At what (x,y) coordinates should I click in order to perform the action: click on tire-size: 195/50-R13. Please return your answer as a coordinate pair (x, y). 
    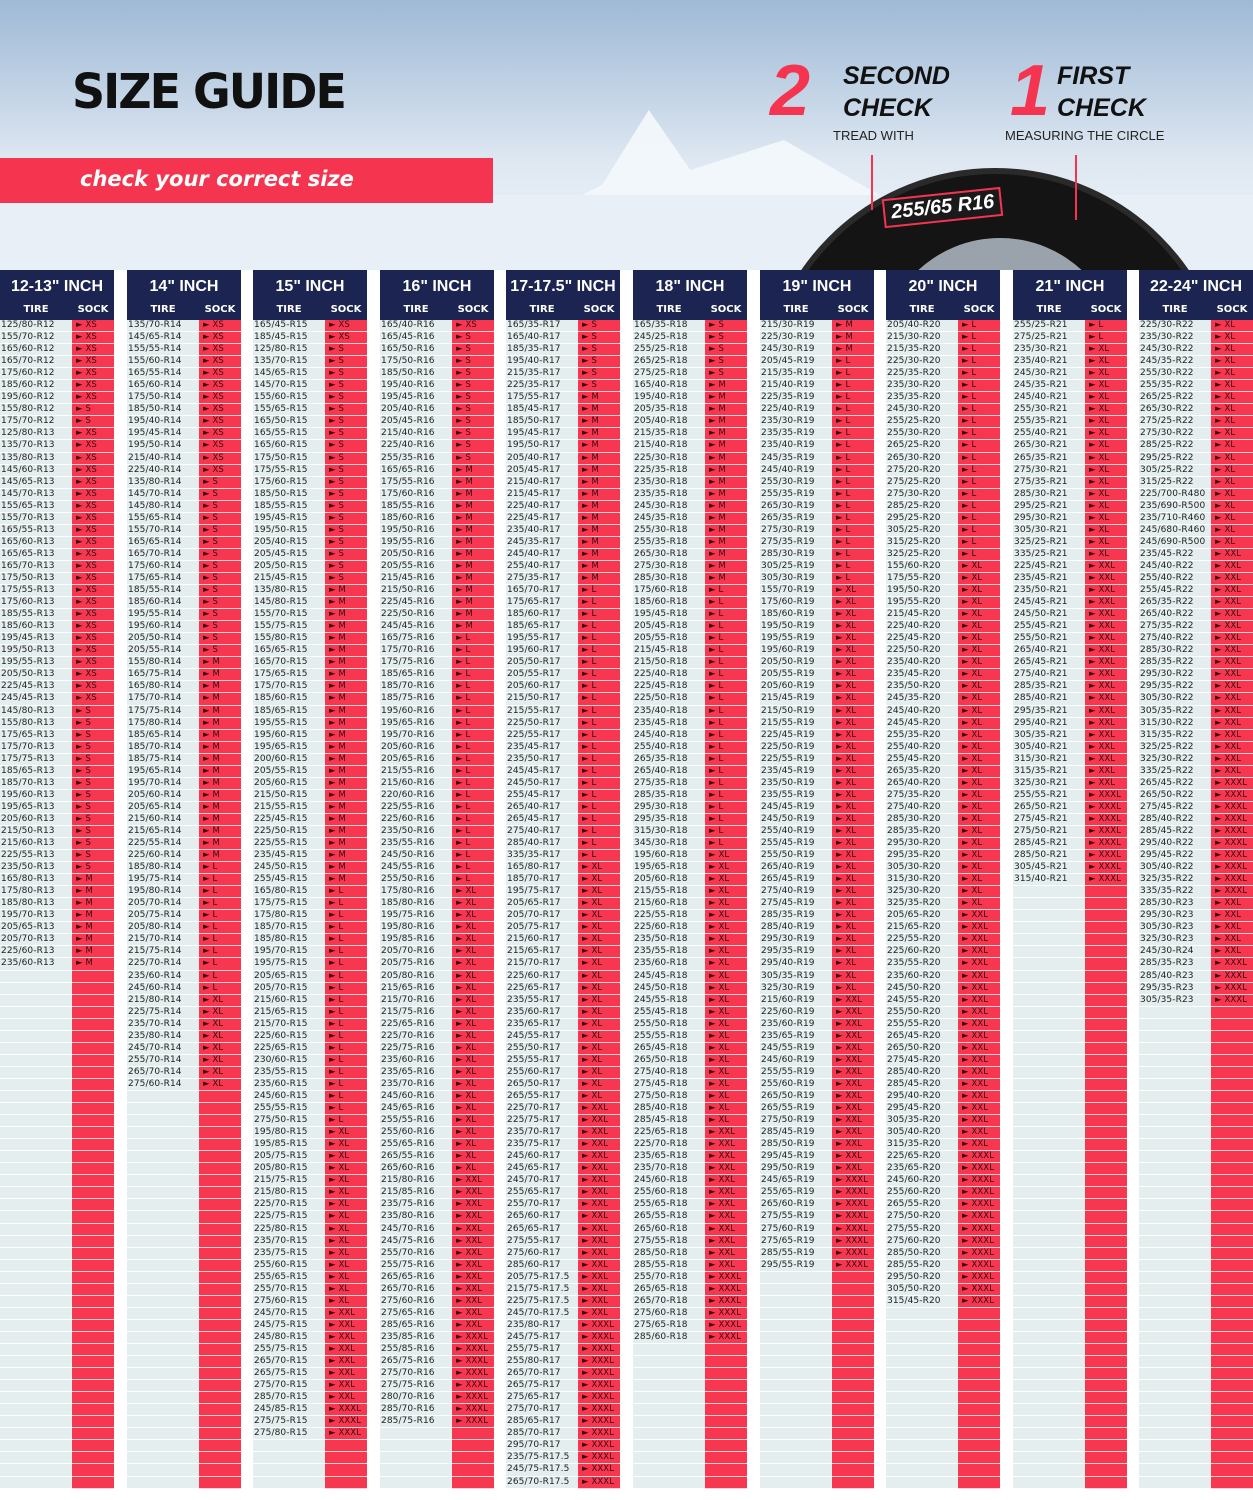
    Looking at the image, I should click on (36, 651).